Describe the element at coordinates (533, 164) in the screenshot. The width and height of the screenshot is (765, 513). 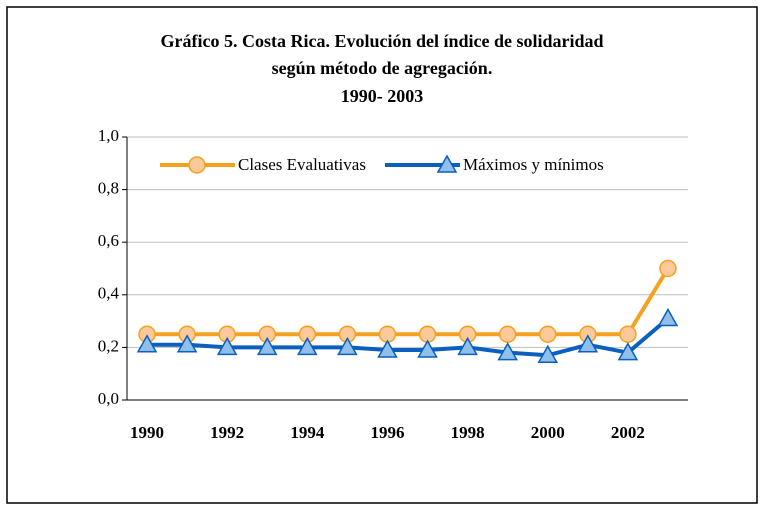
I see `legend-label: Máximos y mínimos` at that location.